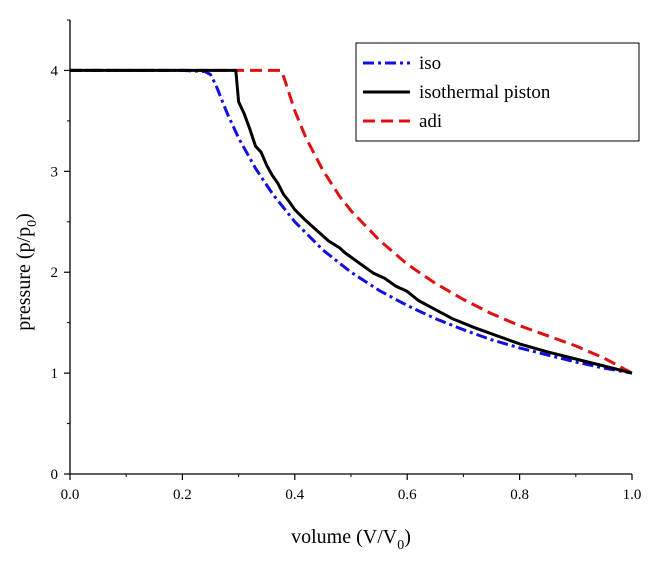 The height and width of the screenshot is (564, 656). Describe the element at coordinates (55, 71) in the screenshot. I see `y-tick-label: 4` at that location.